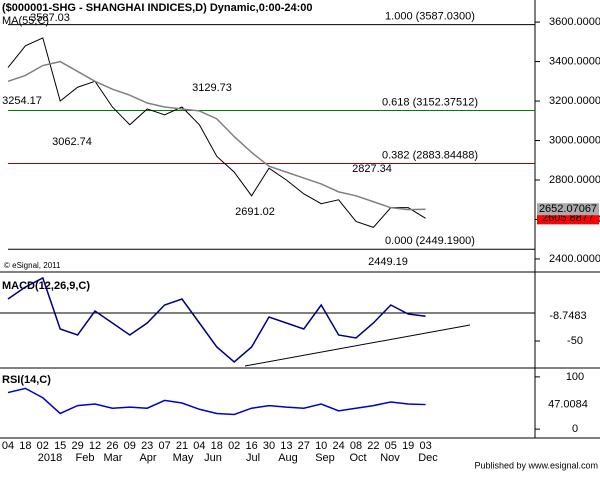 This screenshot has width=600, height=479. I want to click on fib-label: 0.382 (2883.84488), so click(430, 155).